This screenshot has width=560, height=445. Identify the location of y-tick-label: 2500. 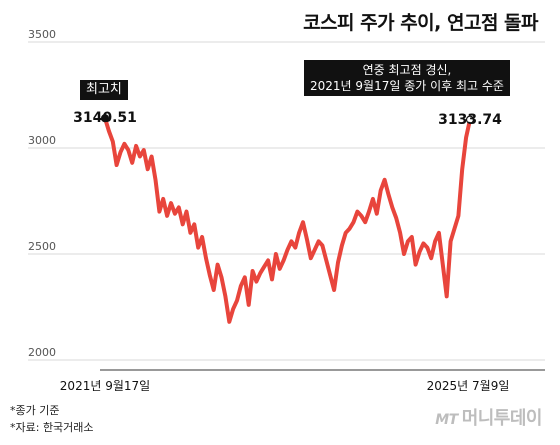
(42, 246).